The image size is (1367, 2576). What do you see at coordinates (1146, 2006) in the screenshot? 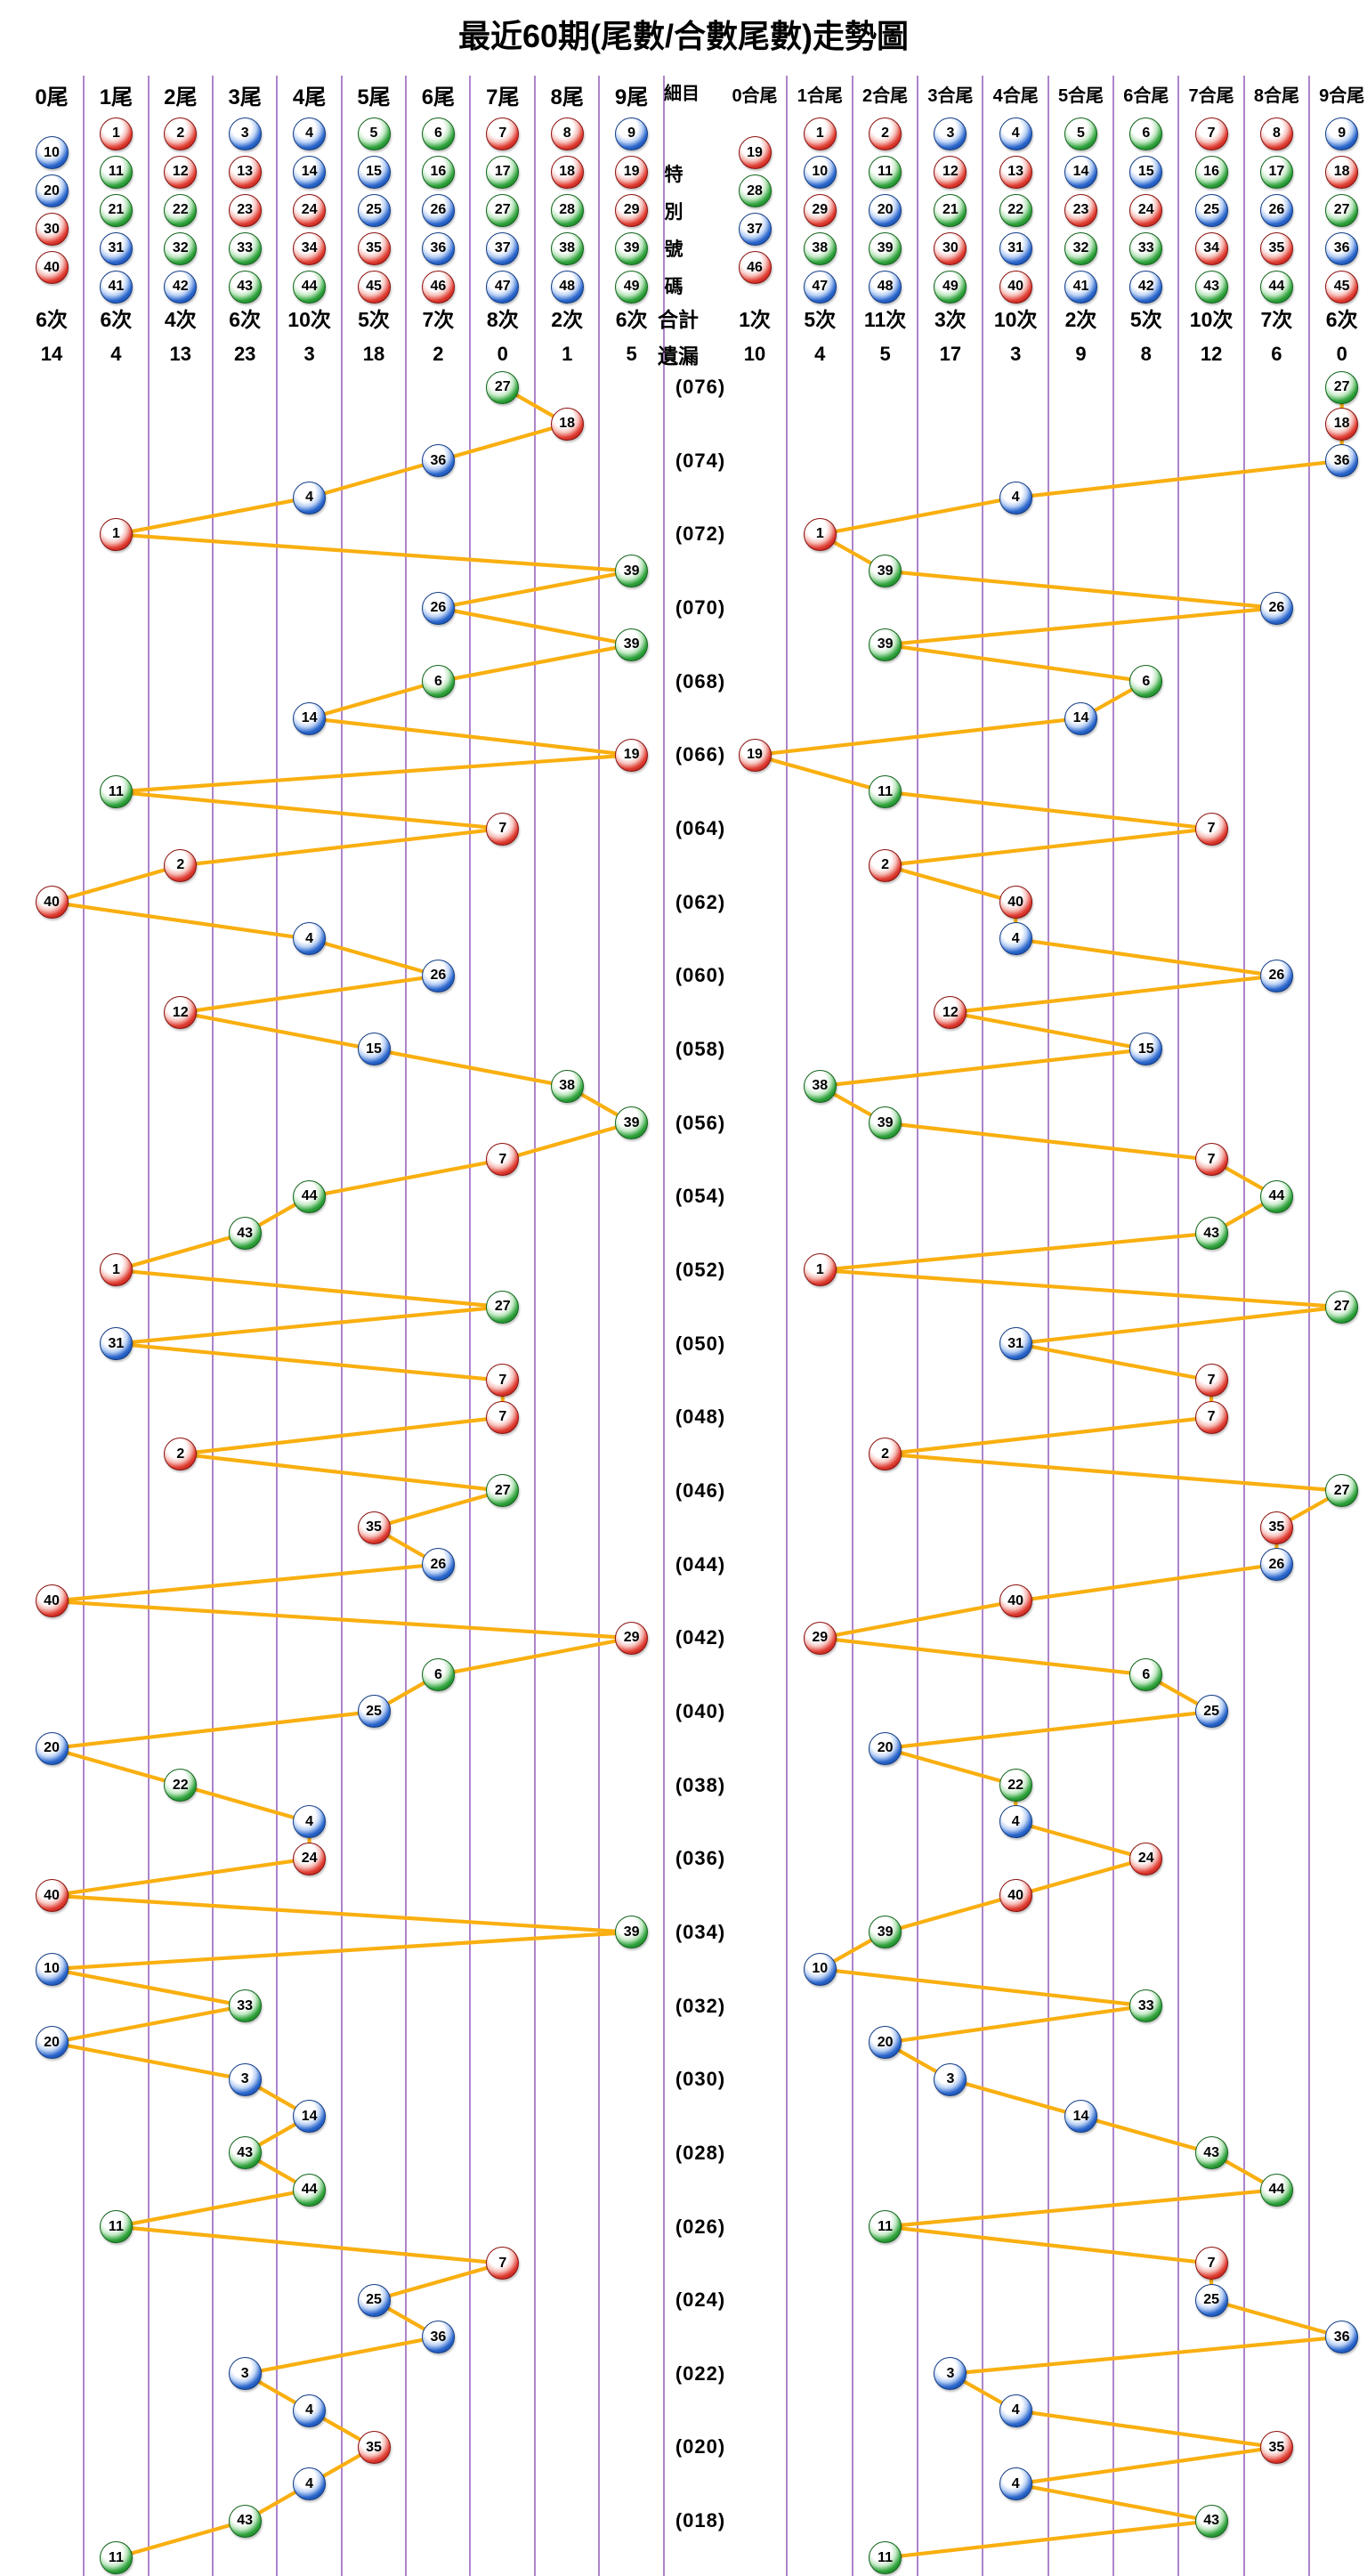
I see `ball-032-sum: 33` at bounding box center [1146, 2006].